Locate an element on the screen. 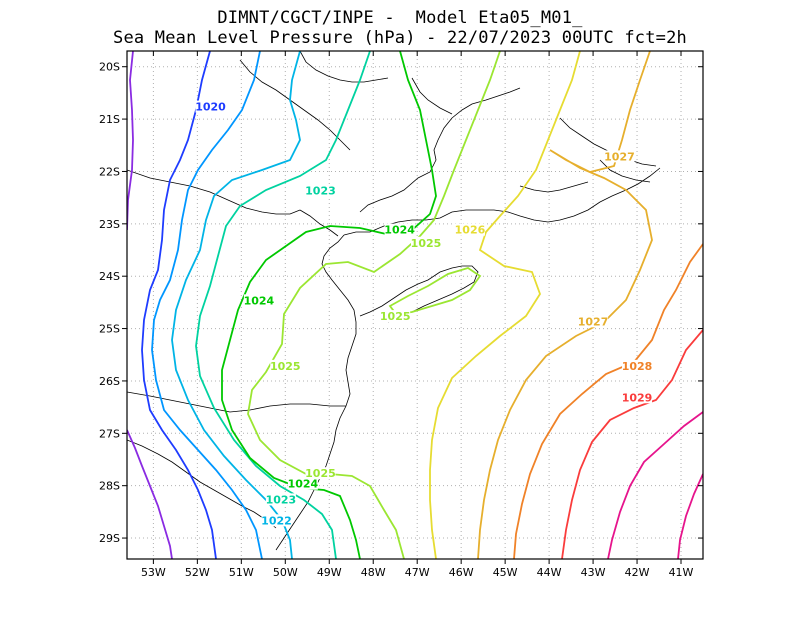  isobar-label: 1020 is located at coordinates (210, 107).